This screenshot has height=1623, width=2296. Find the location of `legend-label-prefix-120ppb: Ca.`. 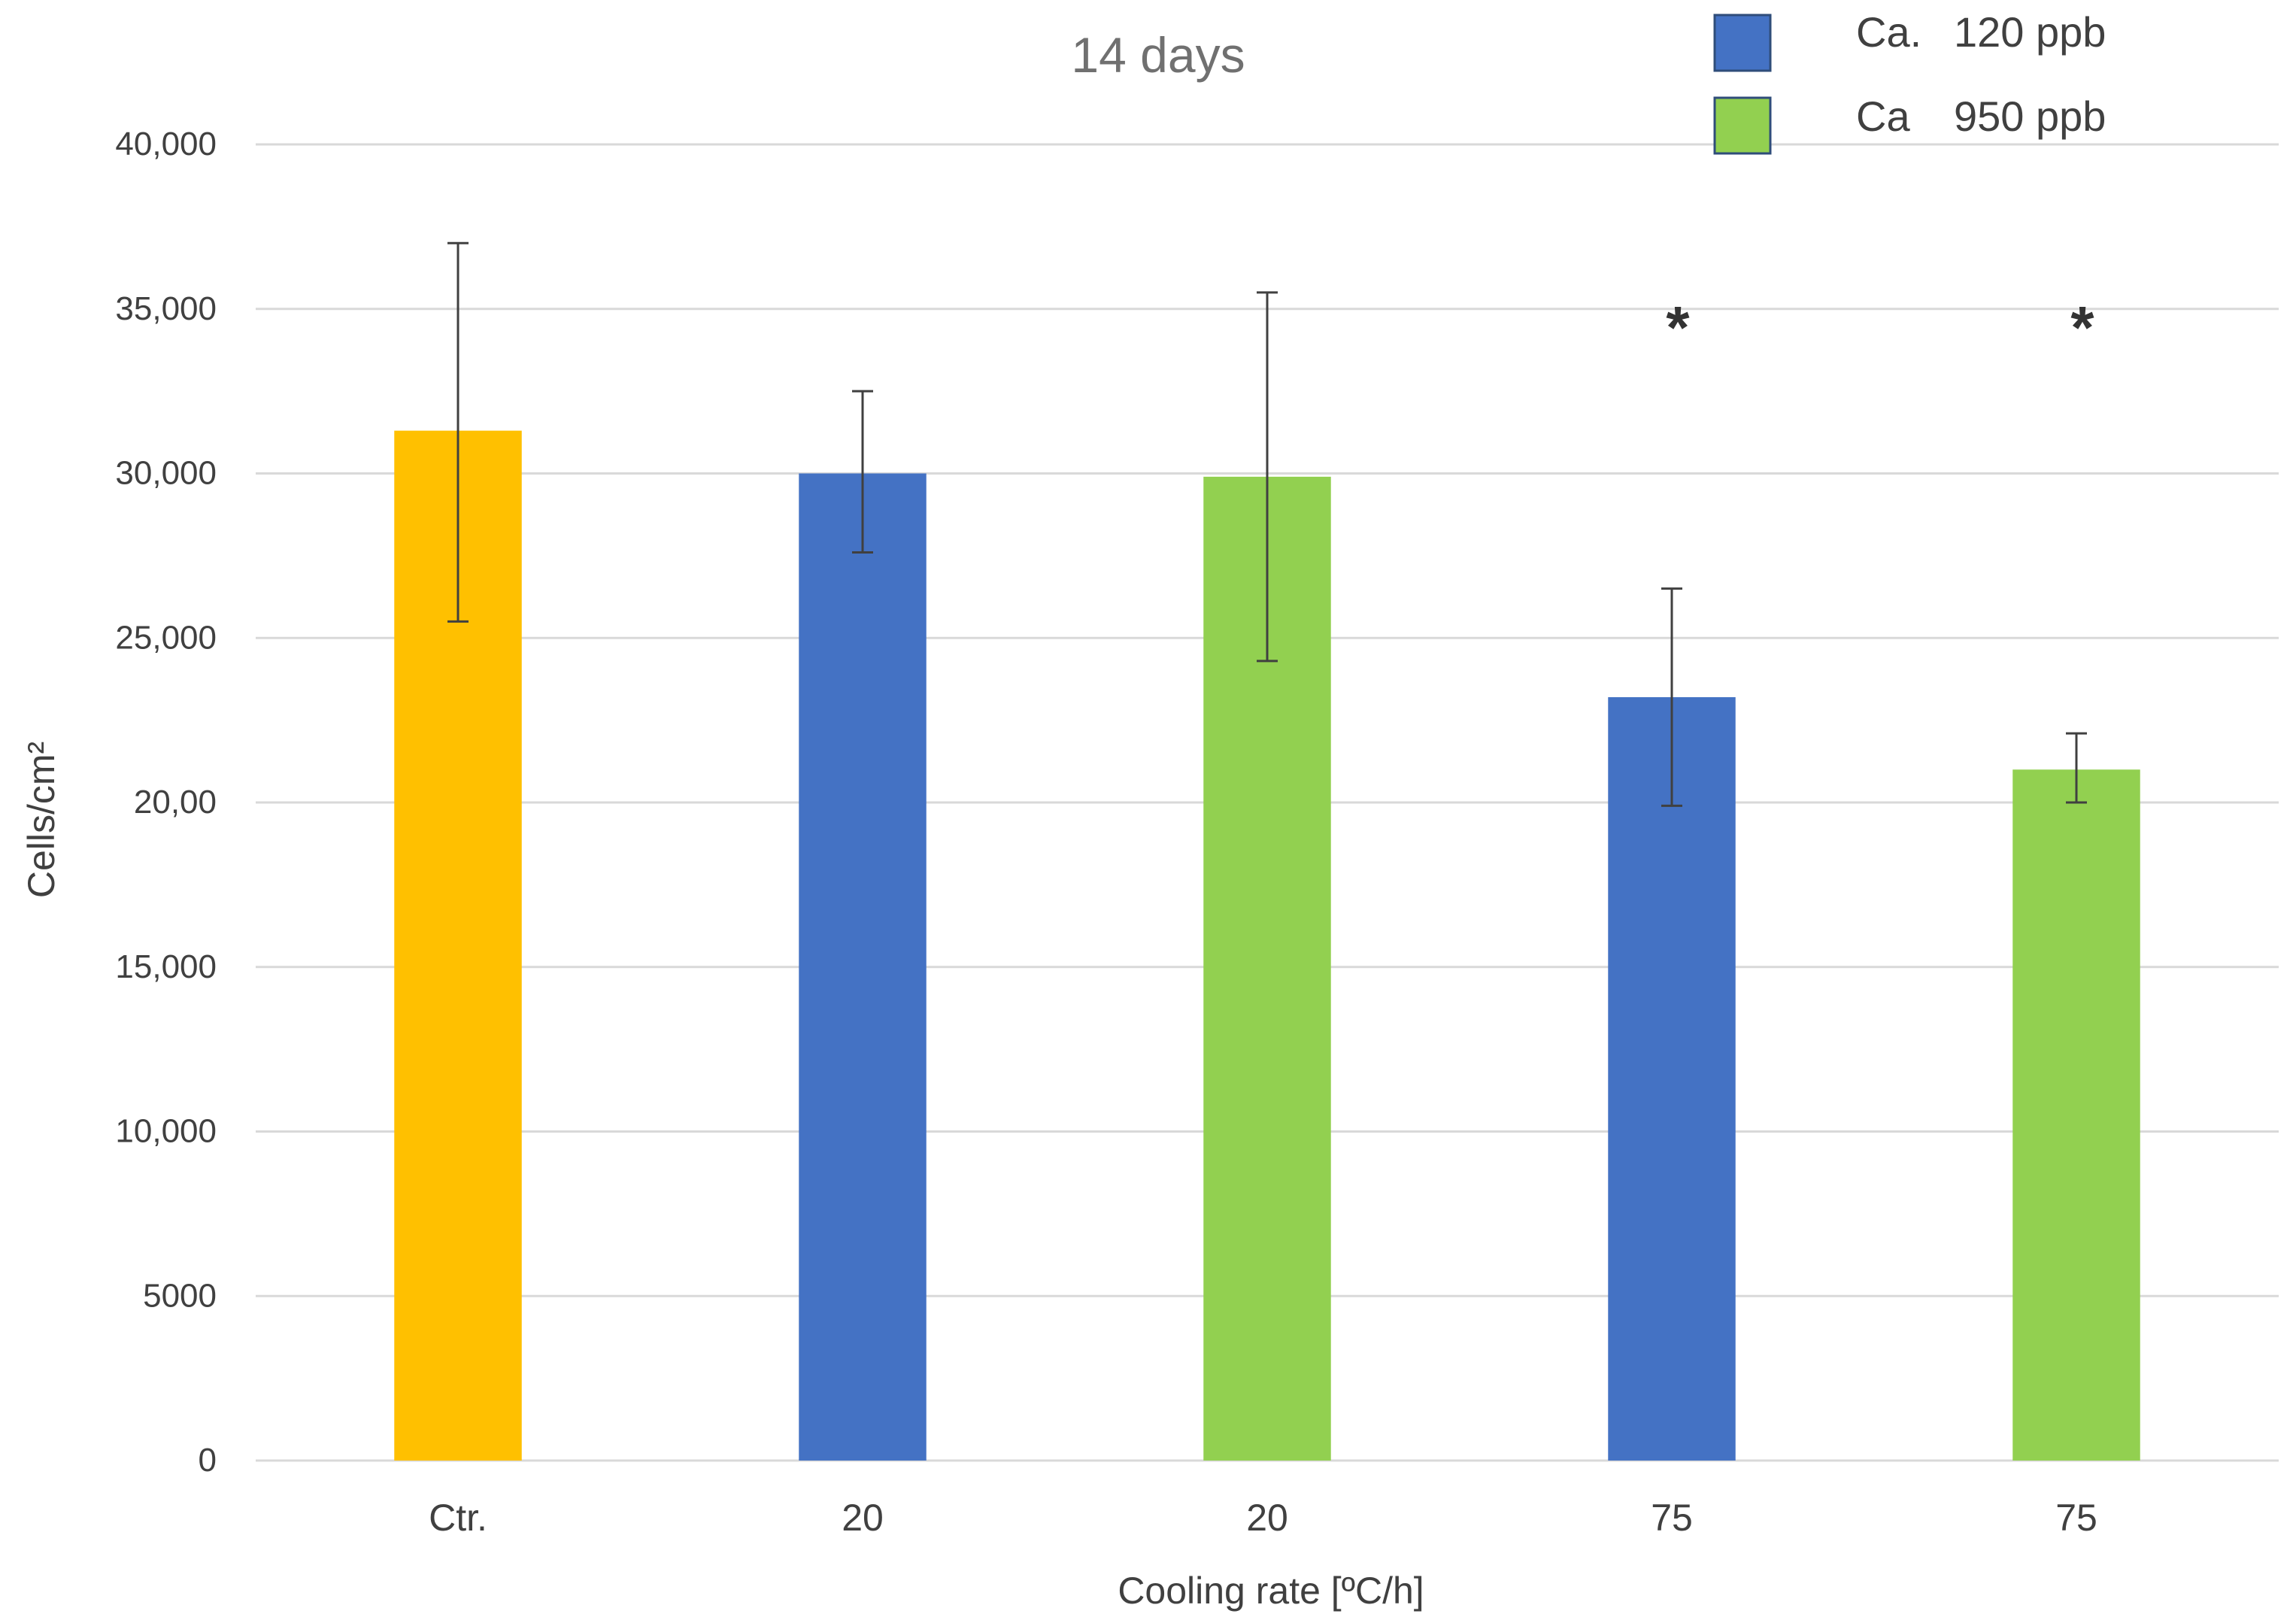

legend-label-prefix-120ppb: Ca. is located at coordinates (1888, 32).